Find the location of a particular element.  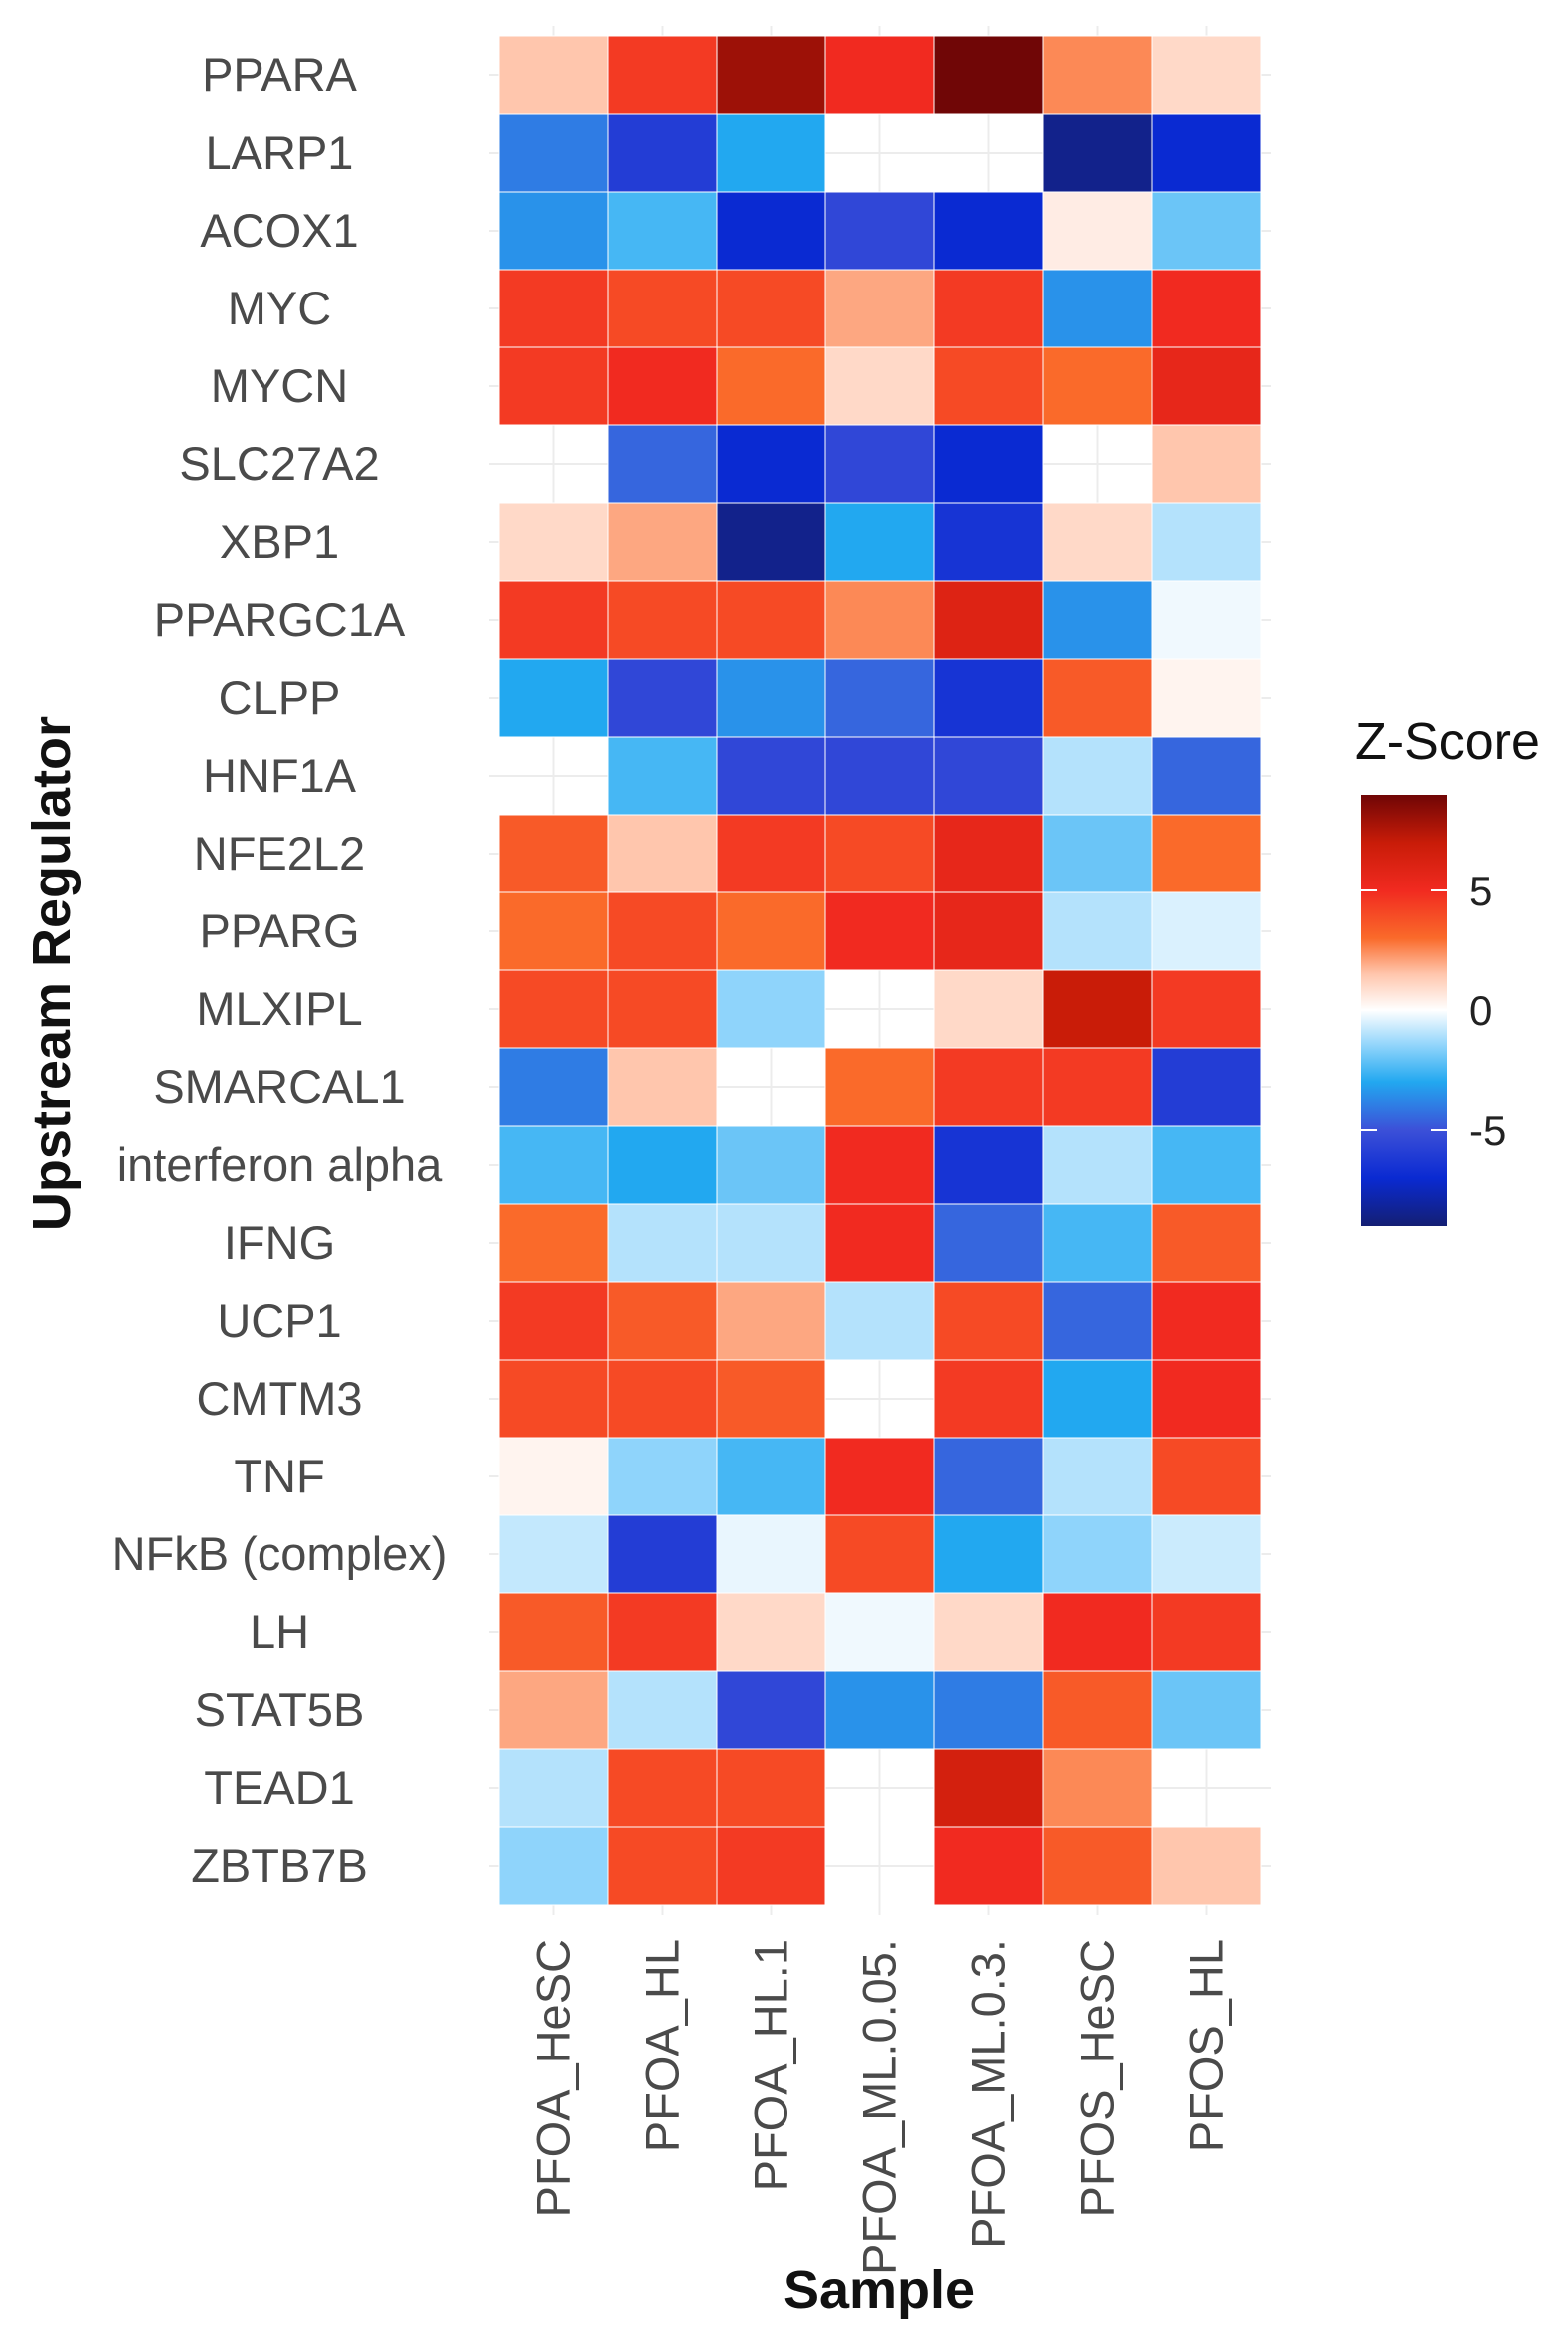

column-label: PFOA_ML.0.05. is located at coordinates (879, 2107).